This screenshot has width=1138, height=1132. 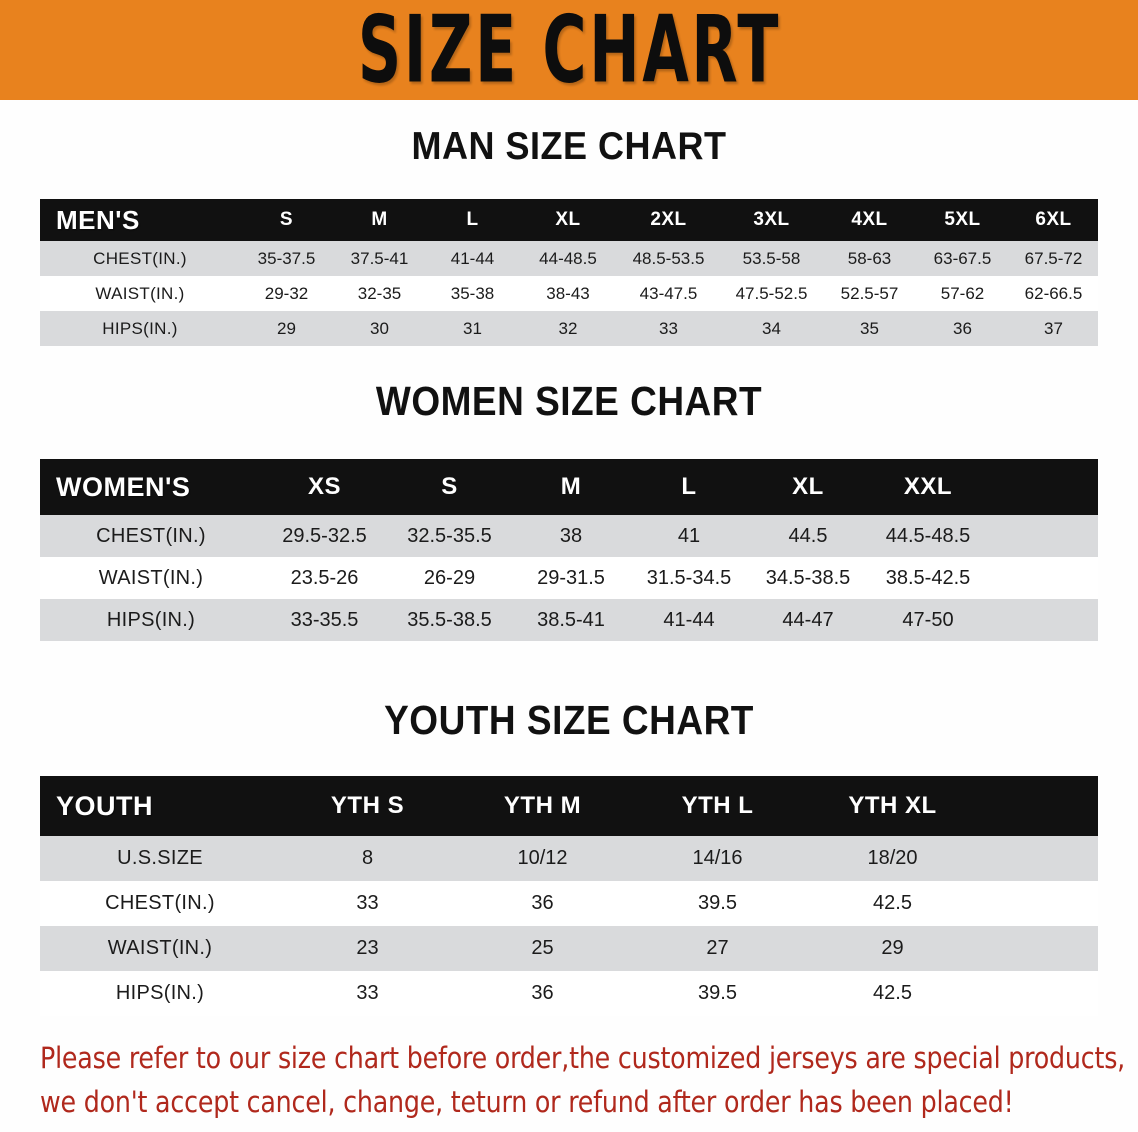 I want to click on women-col-empty, so click(x=1043, y=487).